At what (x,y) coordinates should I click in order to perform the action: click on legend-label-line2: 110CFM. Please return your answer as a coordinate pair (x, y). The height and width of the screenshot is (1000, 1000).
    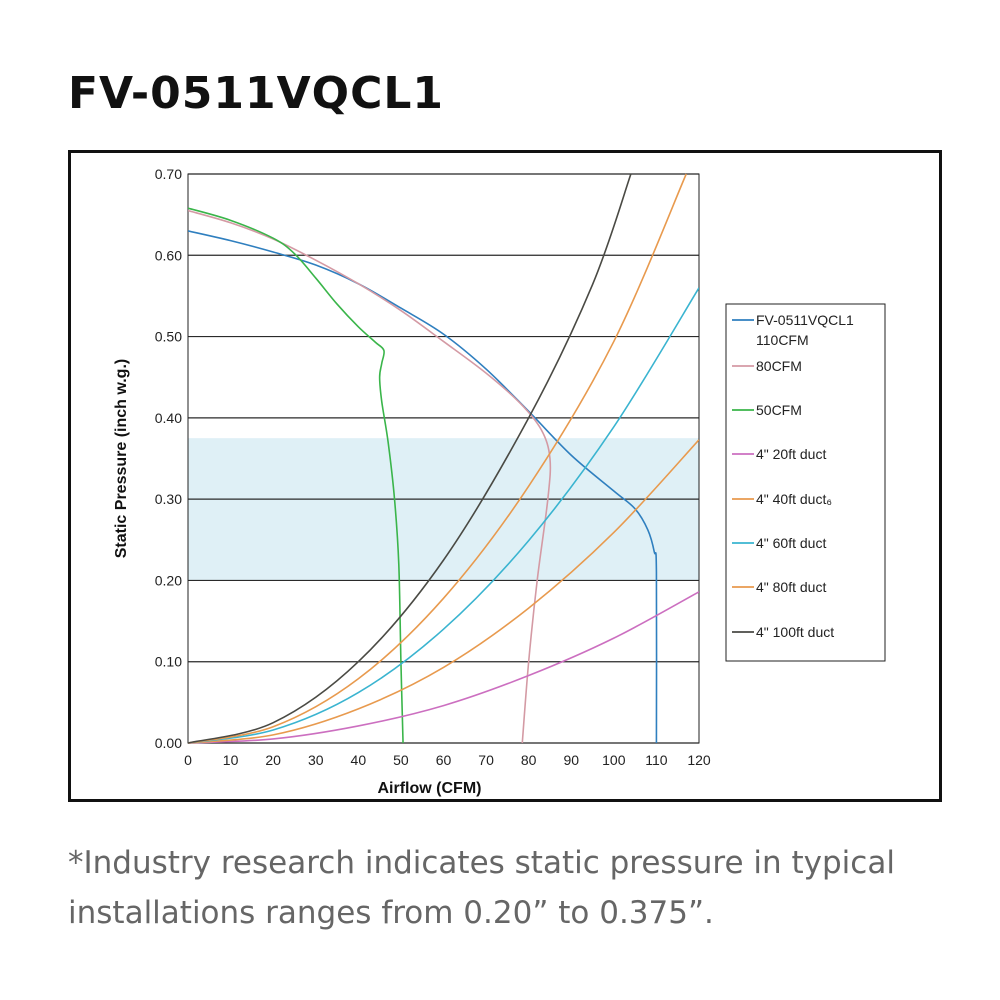
    Looking at the image, I should click on (782, 340).